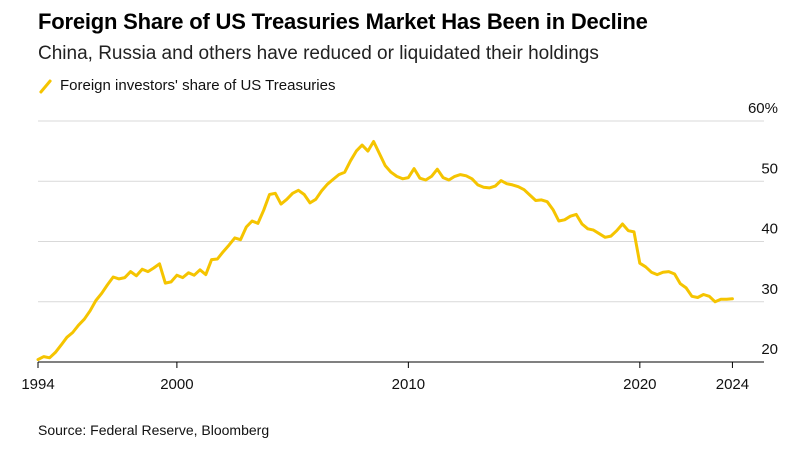 The width and height of the screenshot is (790, 456). What do you see at coordinates (732, 384) in the screenshot?
I see `x-tick-label-2024: 2024` at bounding box center [732, 384].